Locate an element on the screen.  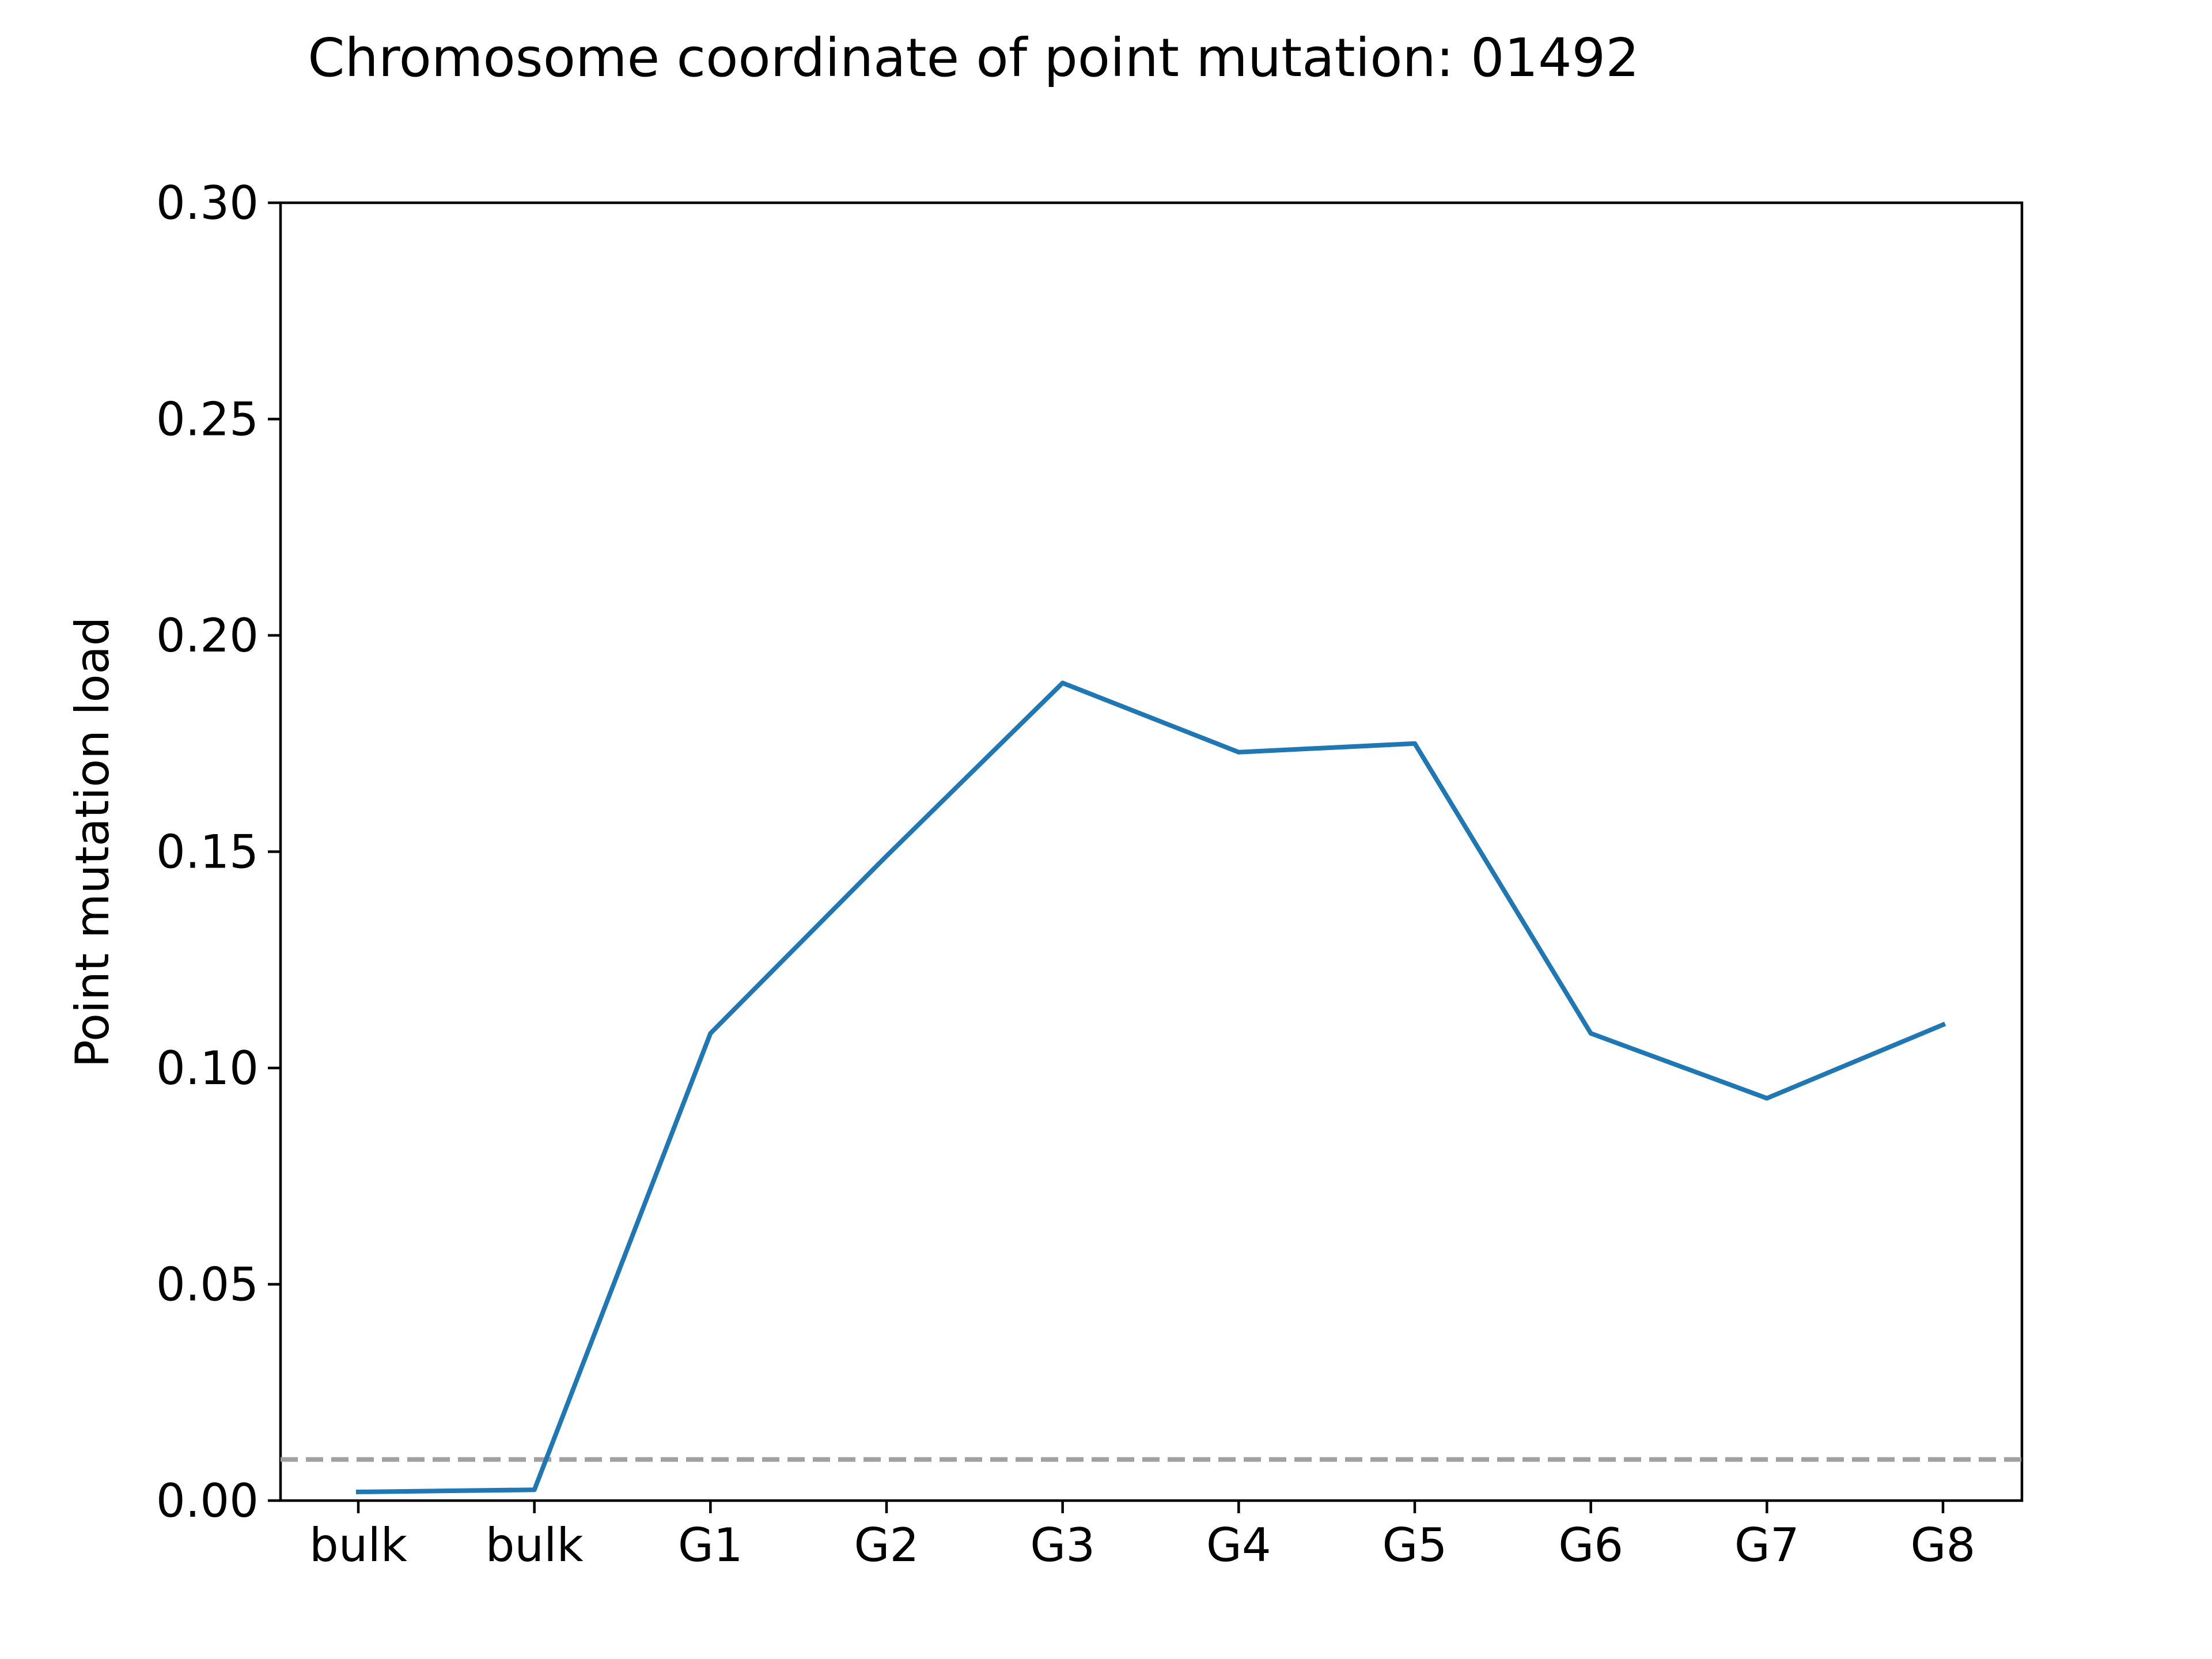
y-tick-label: 0.30 is located at coordinates (207, 203).